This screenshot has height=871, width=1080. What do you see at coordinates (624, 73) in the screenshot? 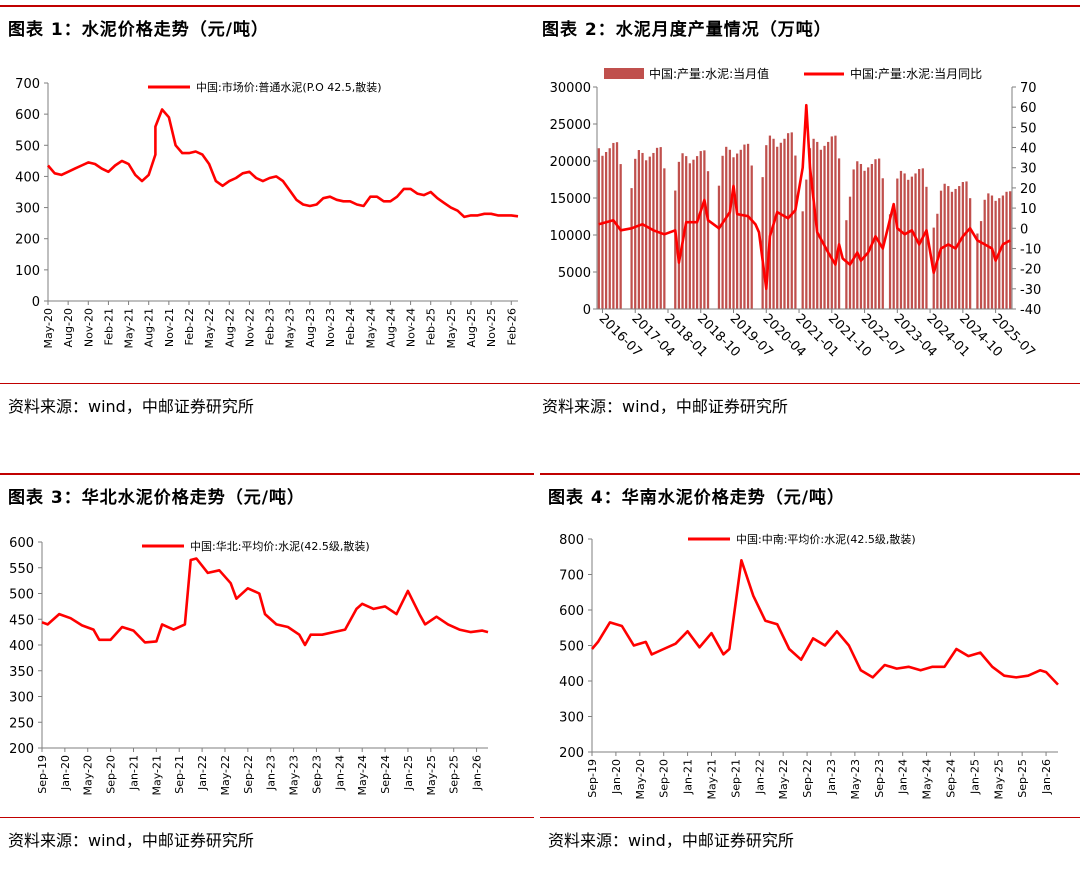
I see `legend-swatch-bar` at bounding box center [624, 73].